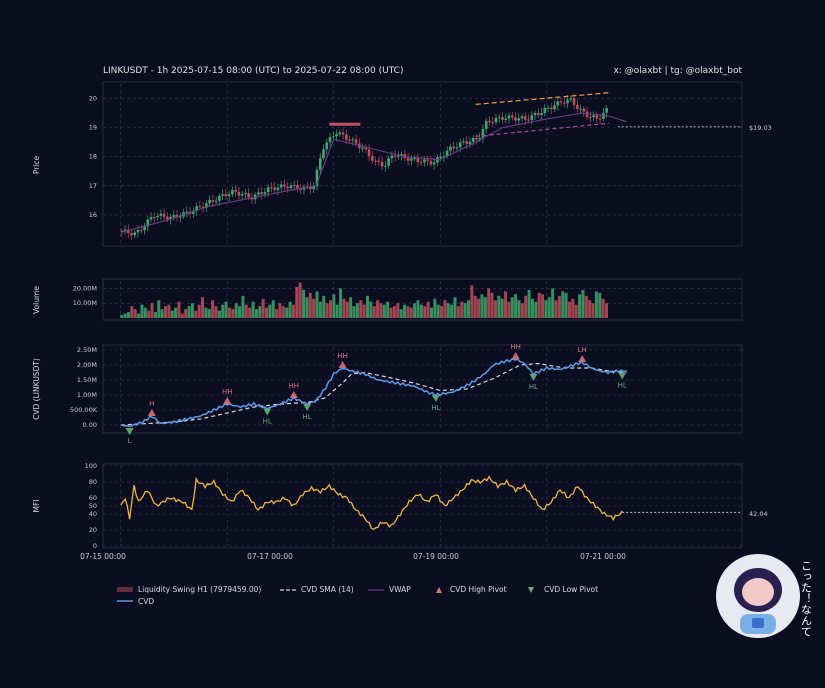  What do you see at coordinates (90, 425) in the screenshot?
I see `y-tick-label: 0.00` at bounding box center [90, 425].